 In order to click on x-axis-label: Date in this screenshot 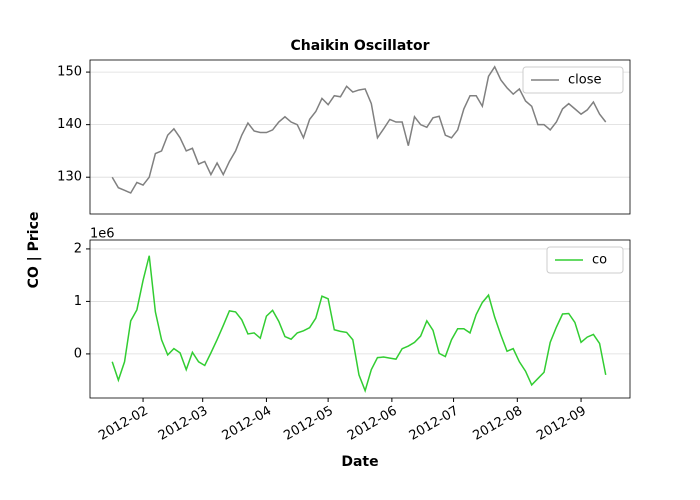, I will do `click(359, 462)`.